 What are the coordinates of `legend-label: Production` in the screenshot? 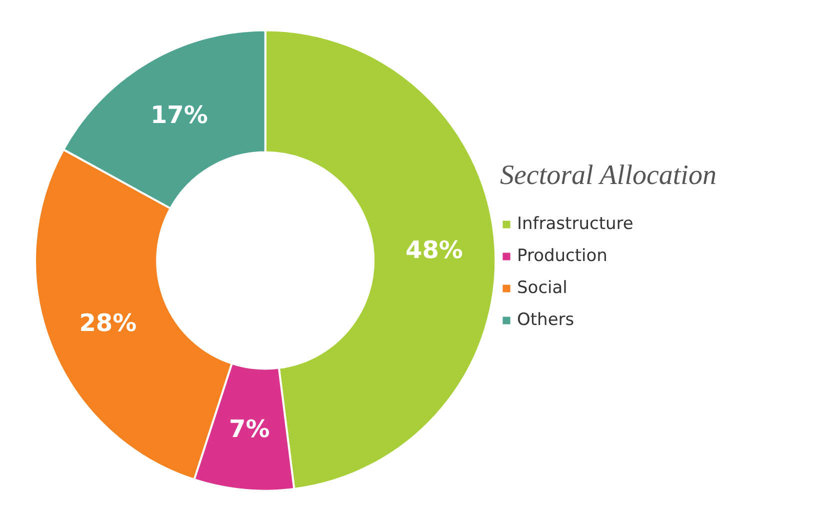 It's located at (562, 256).